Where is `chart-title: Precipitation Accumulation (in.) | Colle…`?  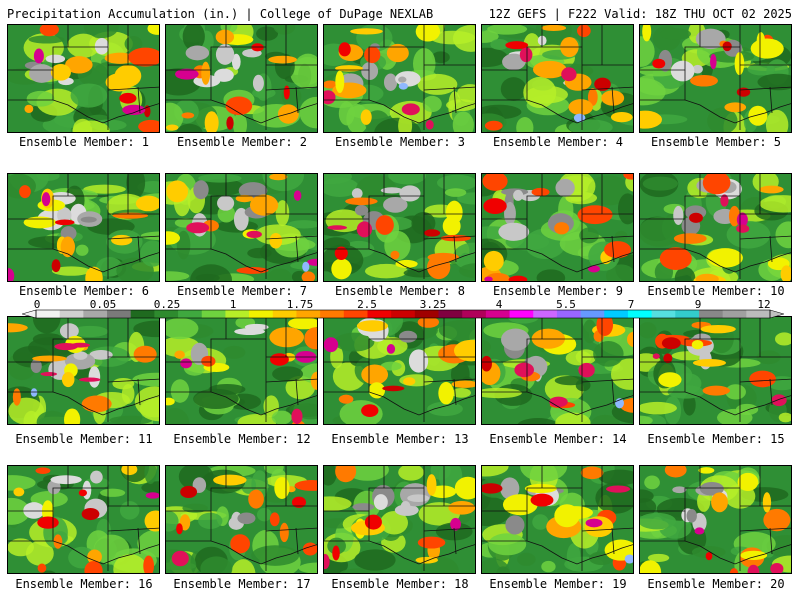
chart-title: Precipitation Accumulation (in.) | Colle… is located at coordinates (220, 14).